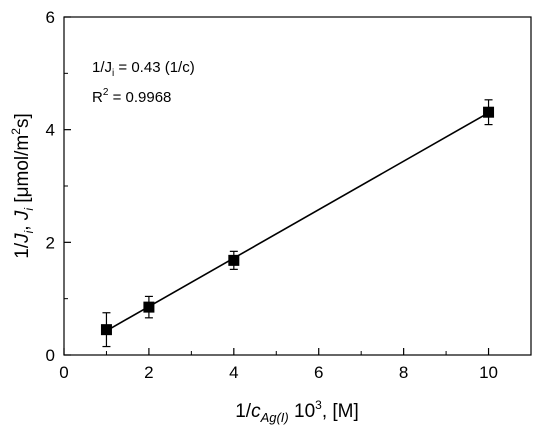 The height and width of the screenshot is (433, 550). Describe the element at coordinates (50, 17) in the screenshot. I see `y-tick-label: 6` at that location.